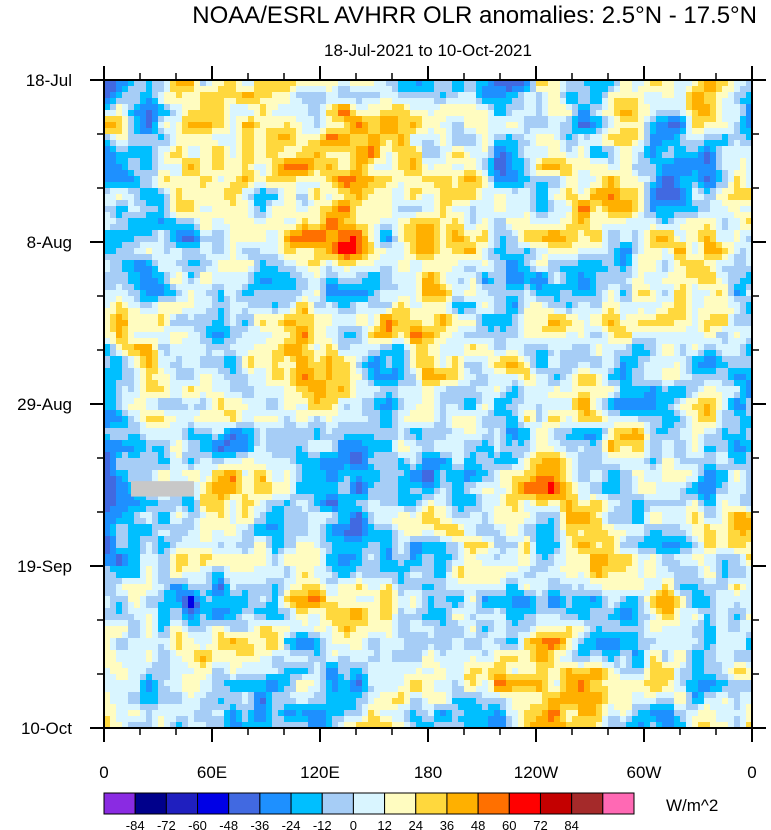  What do you see at coordinates (291, 824) in the screenshot?
I see `colorbar-label: -24` at bounding box center [291, 824].